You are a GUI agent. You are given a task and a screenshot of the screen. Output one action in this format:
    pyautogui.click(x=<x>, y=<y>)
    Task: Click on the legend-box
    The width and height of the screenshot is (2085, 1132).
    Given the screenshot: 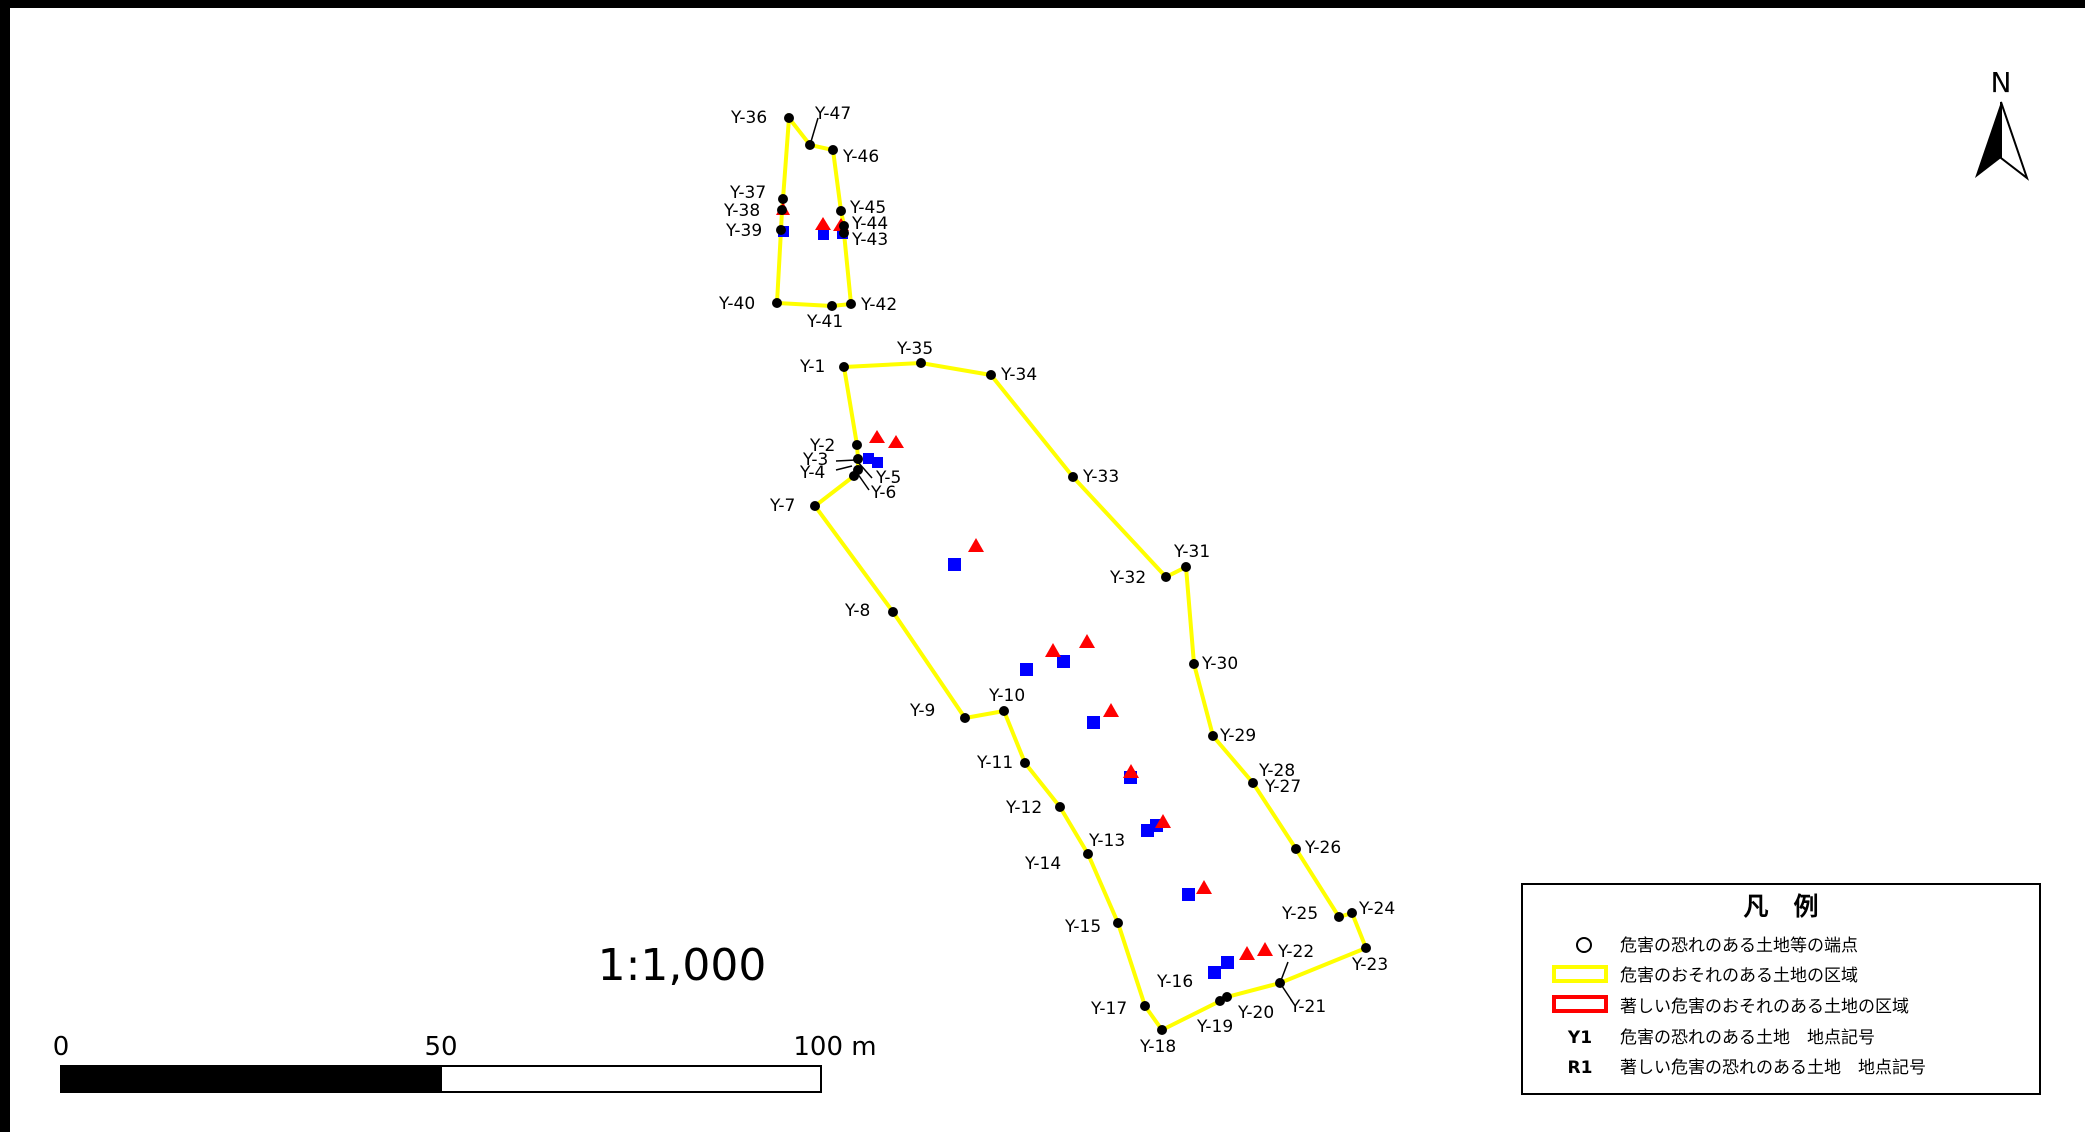 What is the action you would take?
    pyautogui.click(x=1781, y=989)
    